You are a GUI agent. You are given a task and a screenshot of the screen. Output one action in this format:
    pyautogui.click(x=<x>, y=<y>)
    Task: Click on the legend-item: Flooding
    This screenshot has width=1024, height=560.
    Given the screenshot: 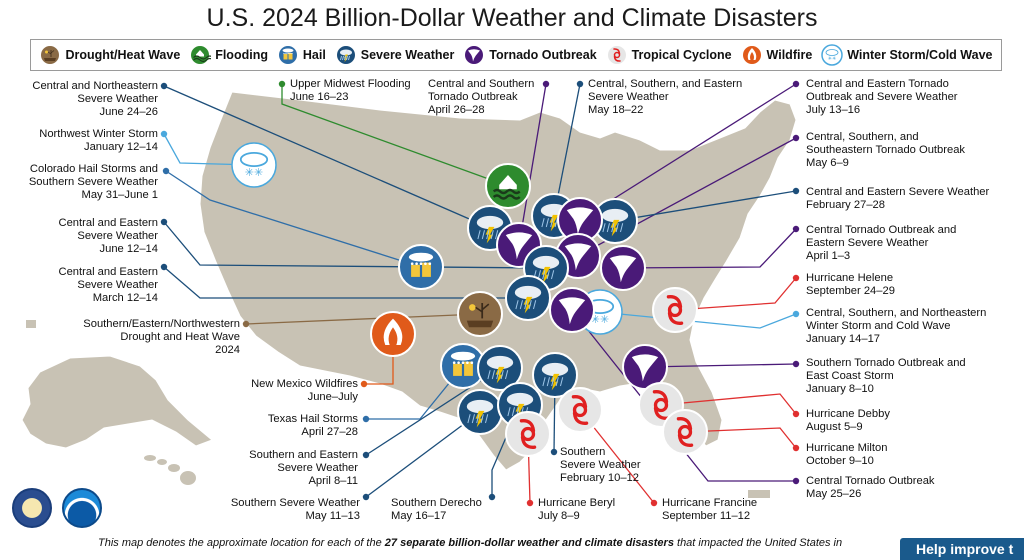 What is the action you would take?
    pyautogui.click(x=228, y=55)
    